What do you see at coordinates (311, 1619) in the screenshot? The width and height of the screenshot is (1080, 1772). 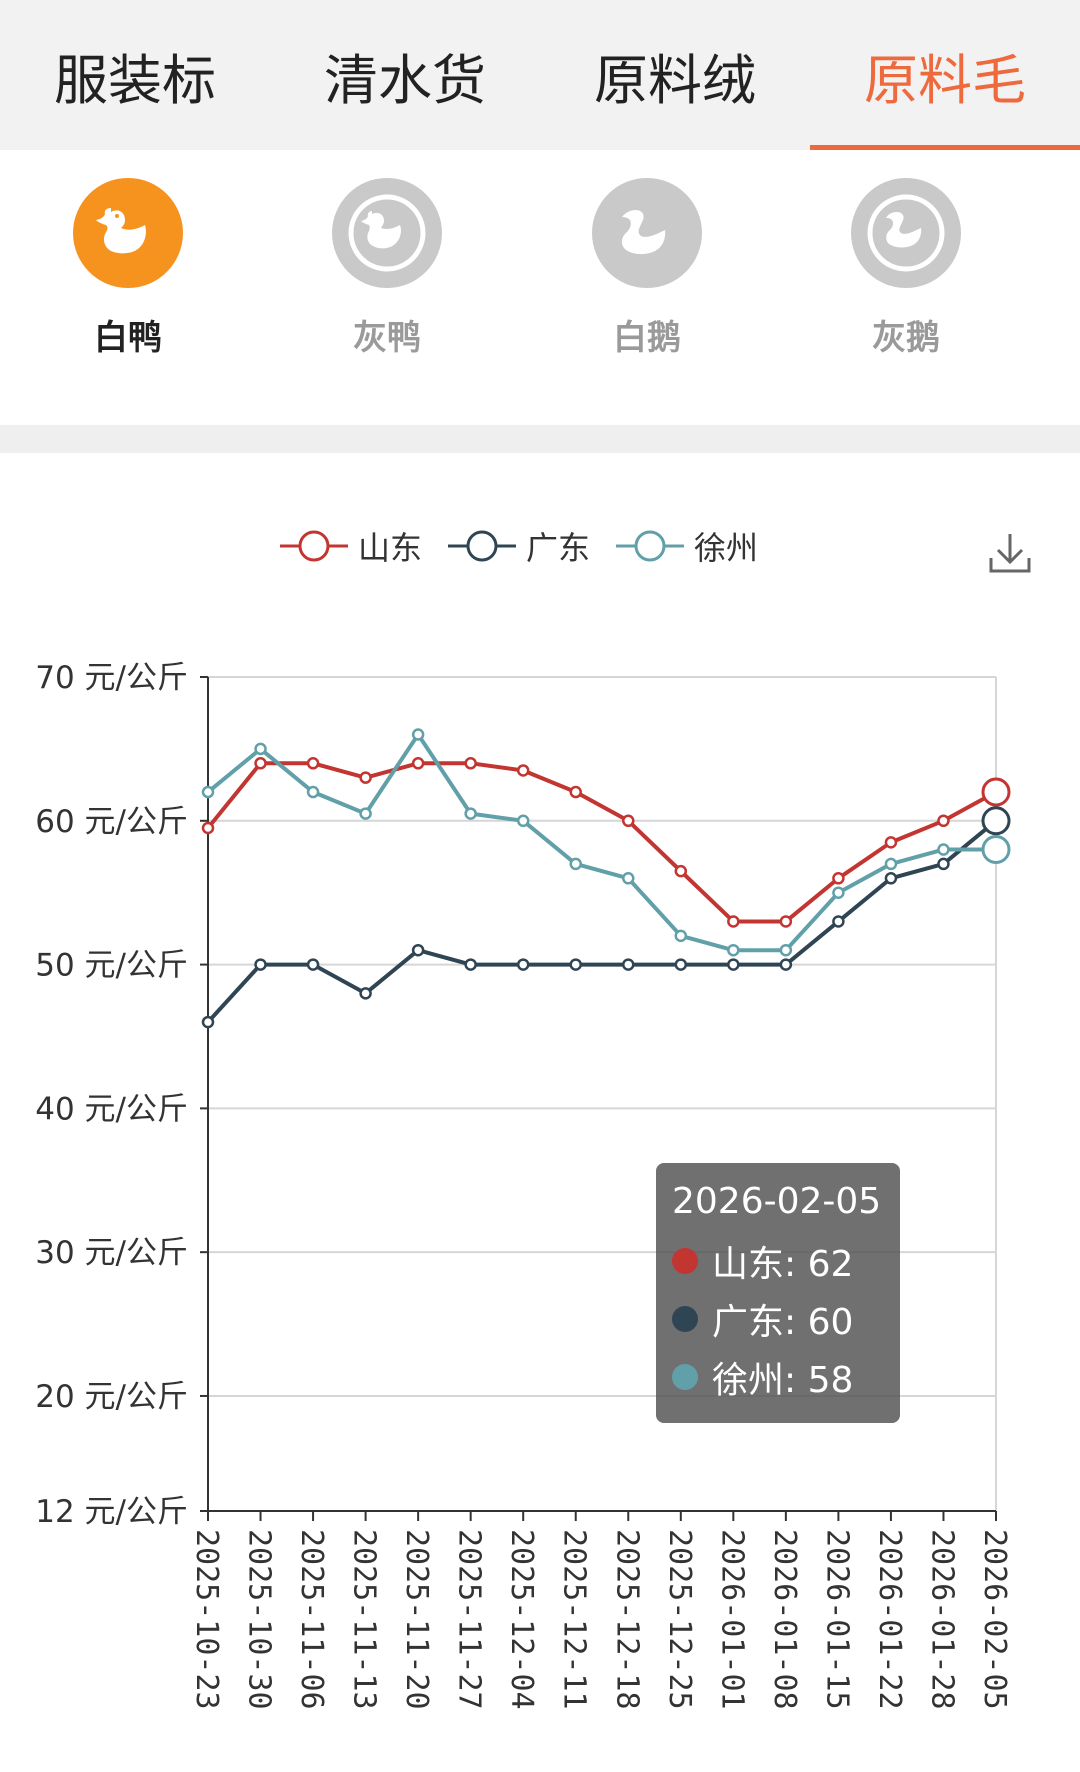 I see `x-tick-label: 2025-11-06` at bounding box center [311, 1619].